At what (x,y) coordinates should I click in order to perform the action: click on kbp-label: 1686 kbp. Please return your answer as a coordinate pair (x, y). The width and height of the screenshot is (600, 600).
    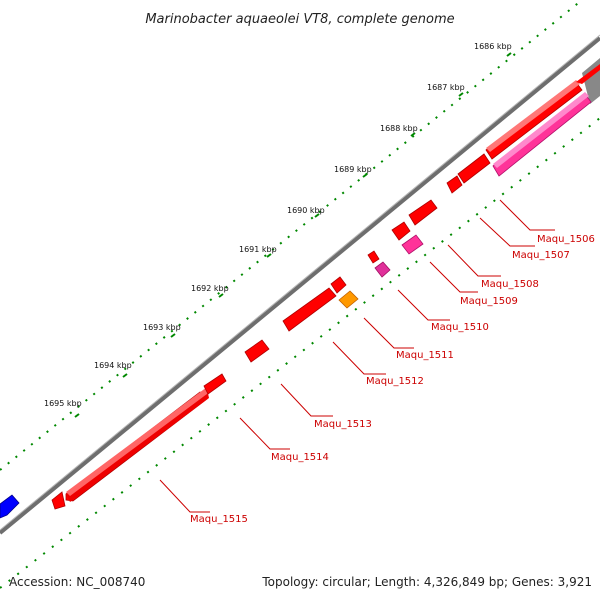
    Looking at the image, I should click on (493, 46).